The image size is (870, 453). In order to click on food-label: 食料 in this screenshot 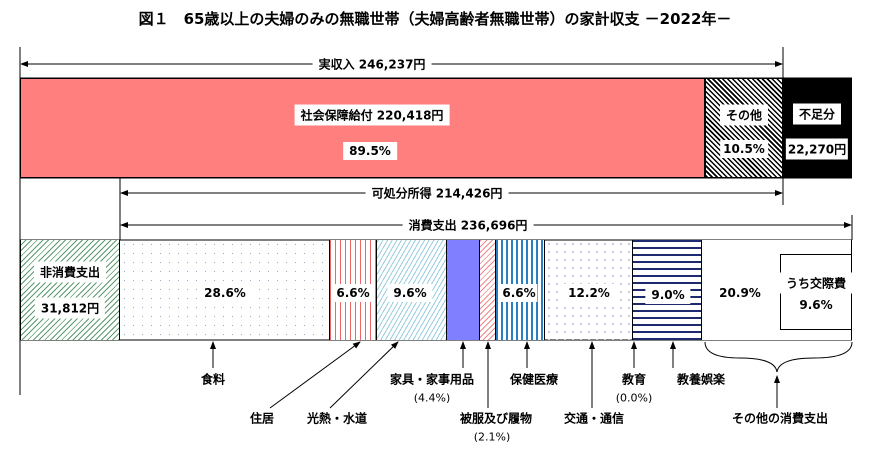, I will do `click(213, 379)`.